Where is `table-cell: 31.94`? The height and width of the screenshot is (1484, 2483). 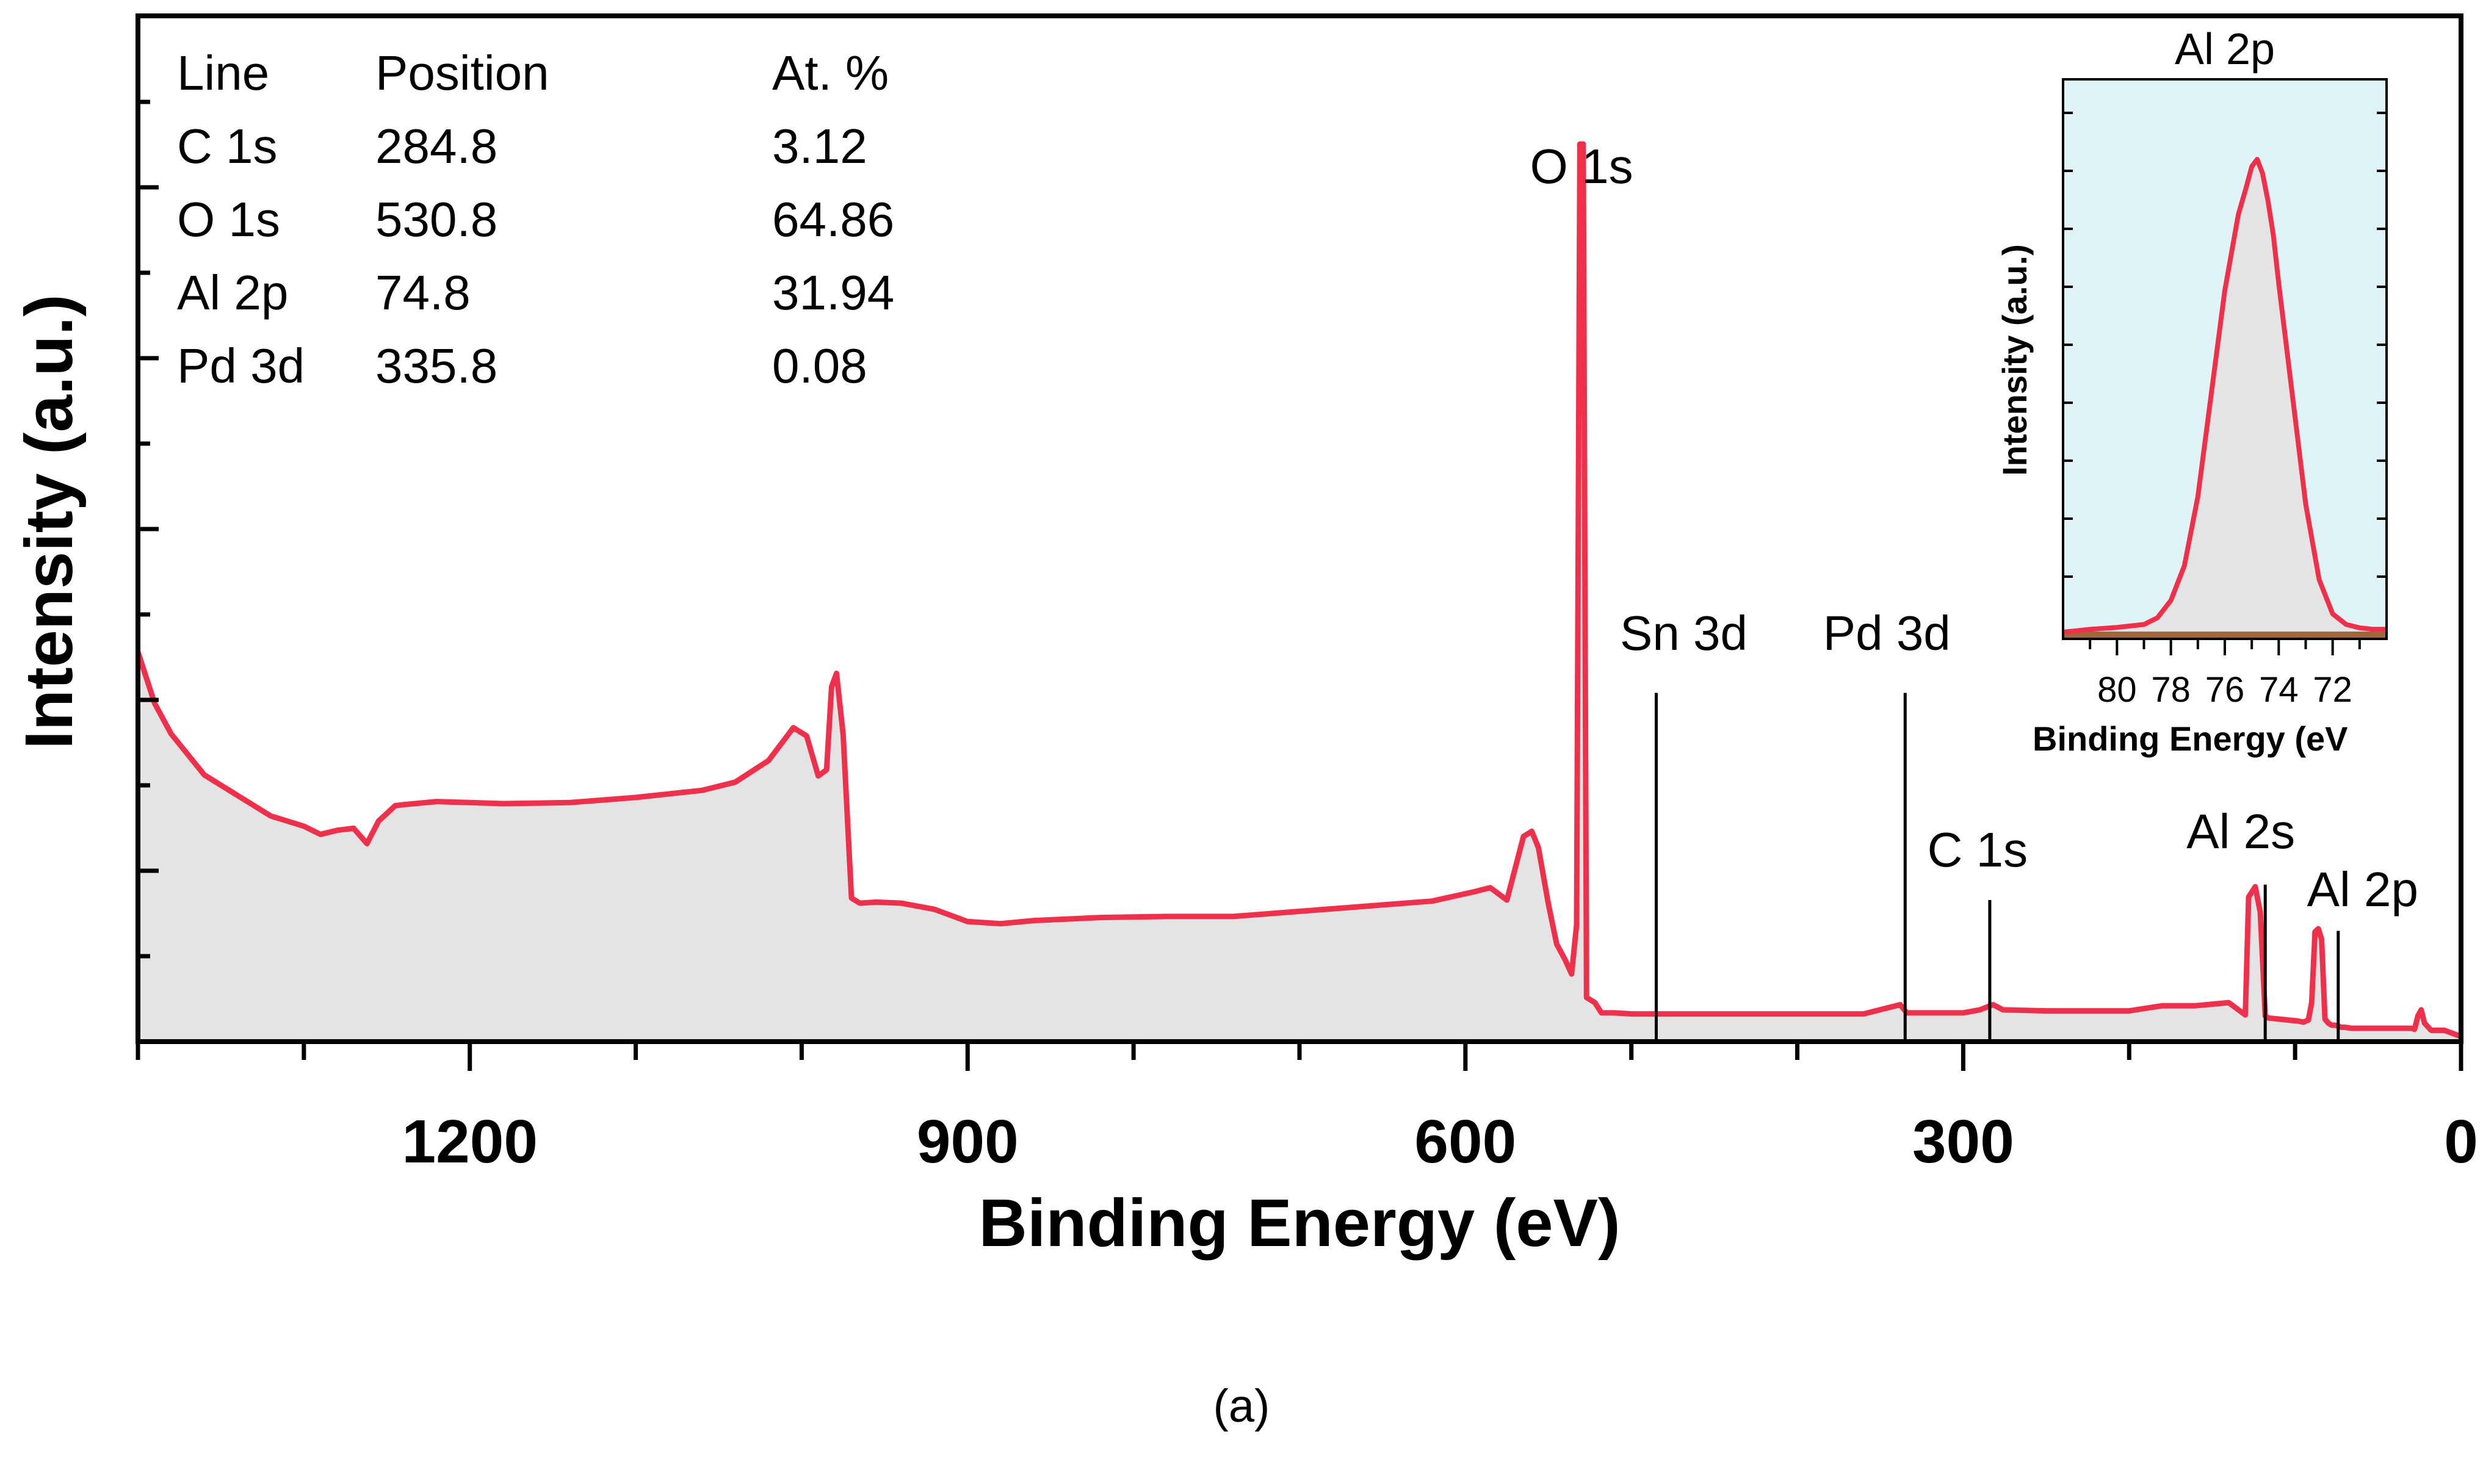 table-cell: 31.94 is located at coordinates (833, 292).